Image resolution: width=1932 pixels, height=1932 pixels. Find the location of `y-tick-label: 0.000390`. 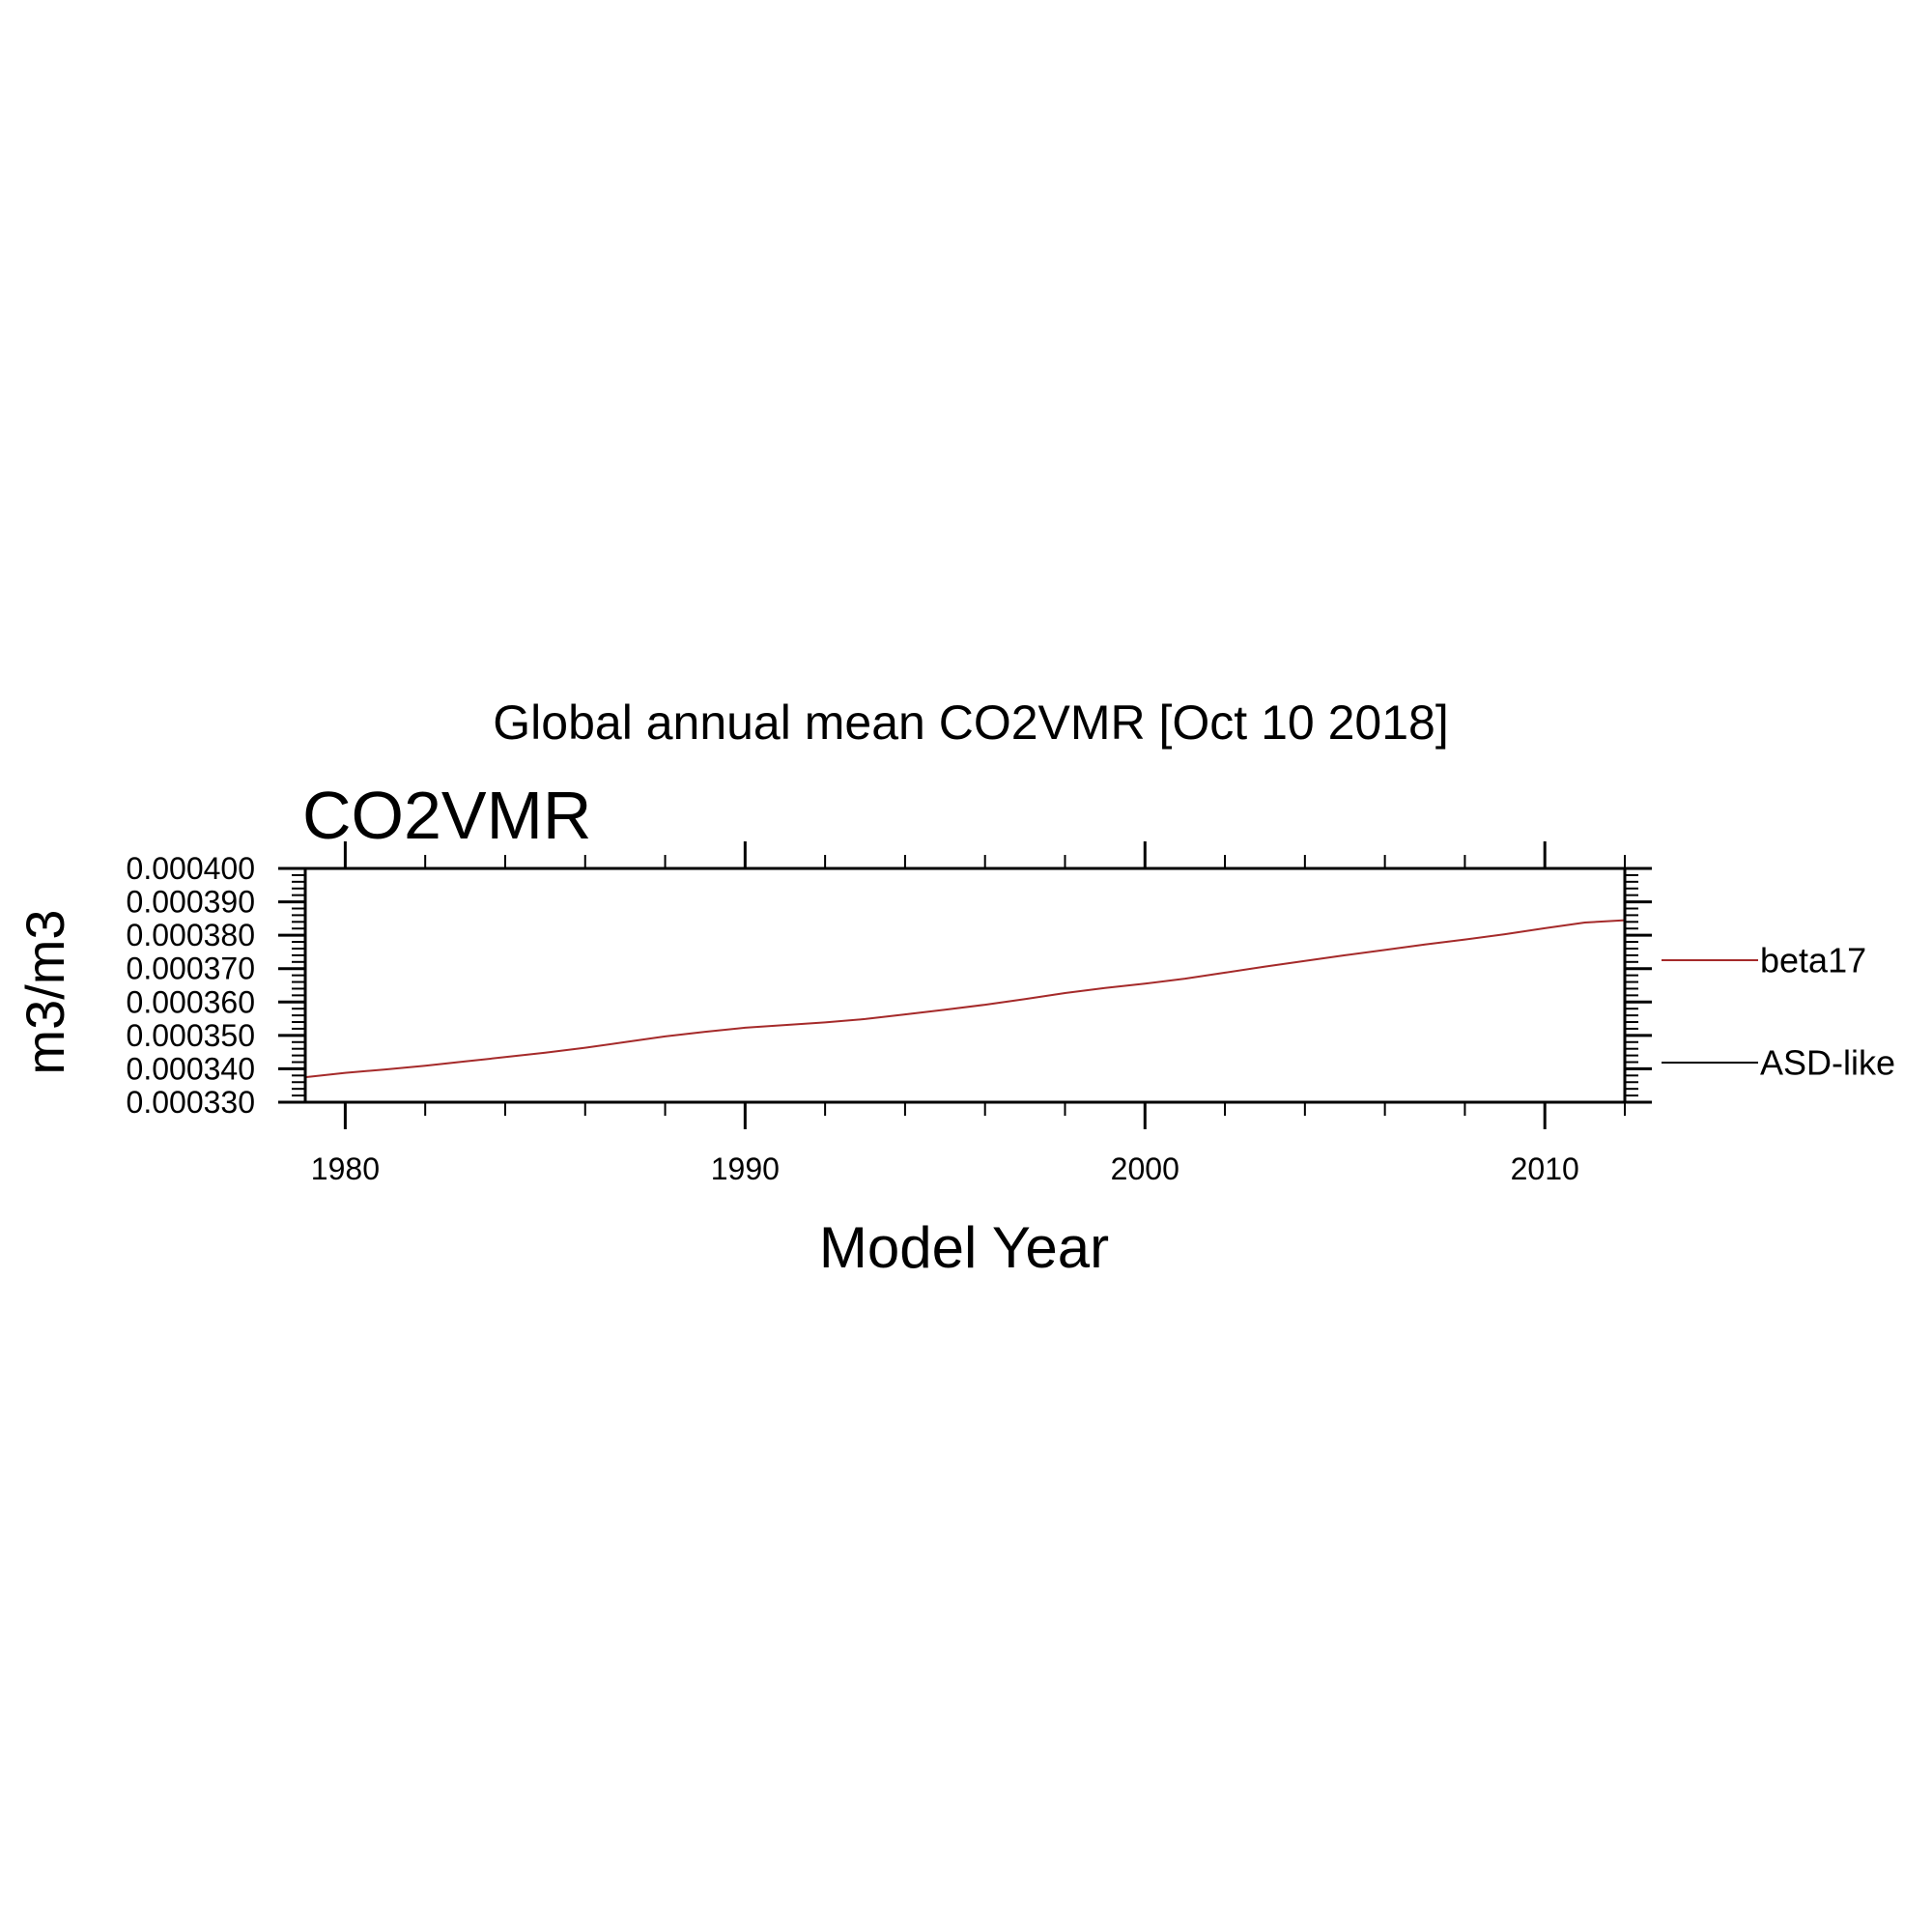

y-tick-label: 0.000390 is located at coordinates (191, 902).